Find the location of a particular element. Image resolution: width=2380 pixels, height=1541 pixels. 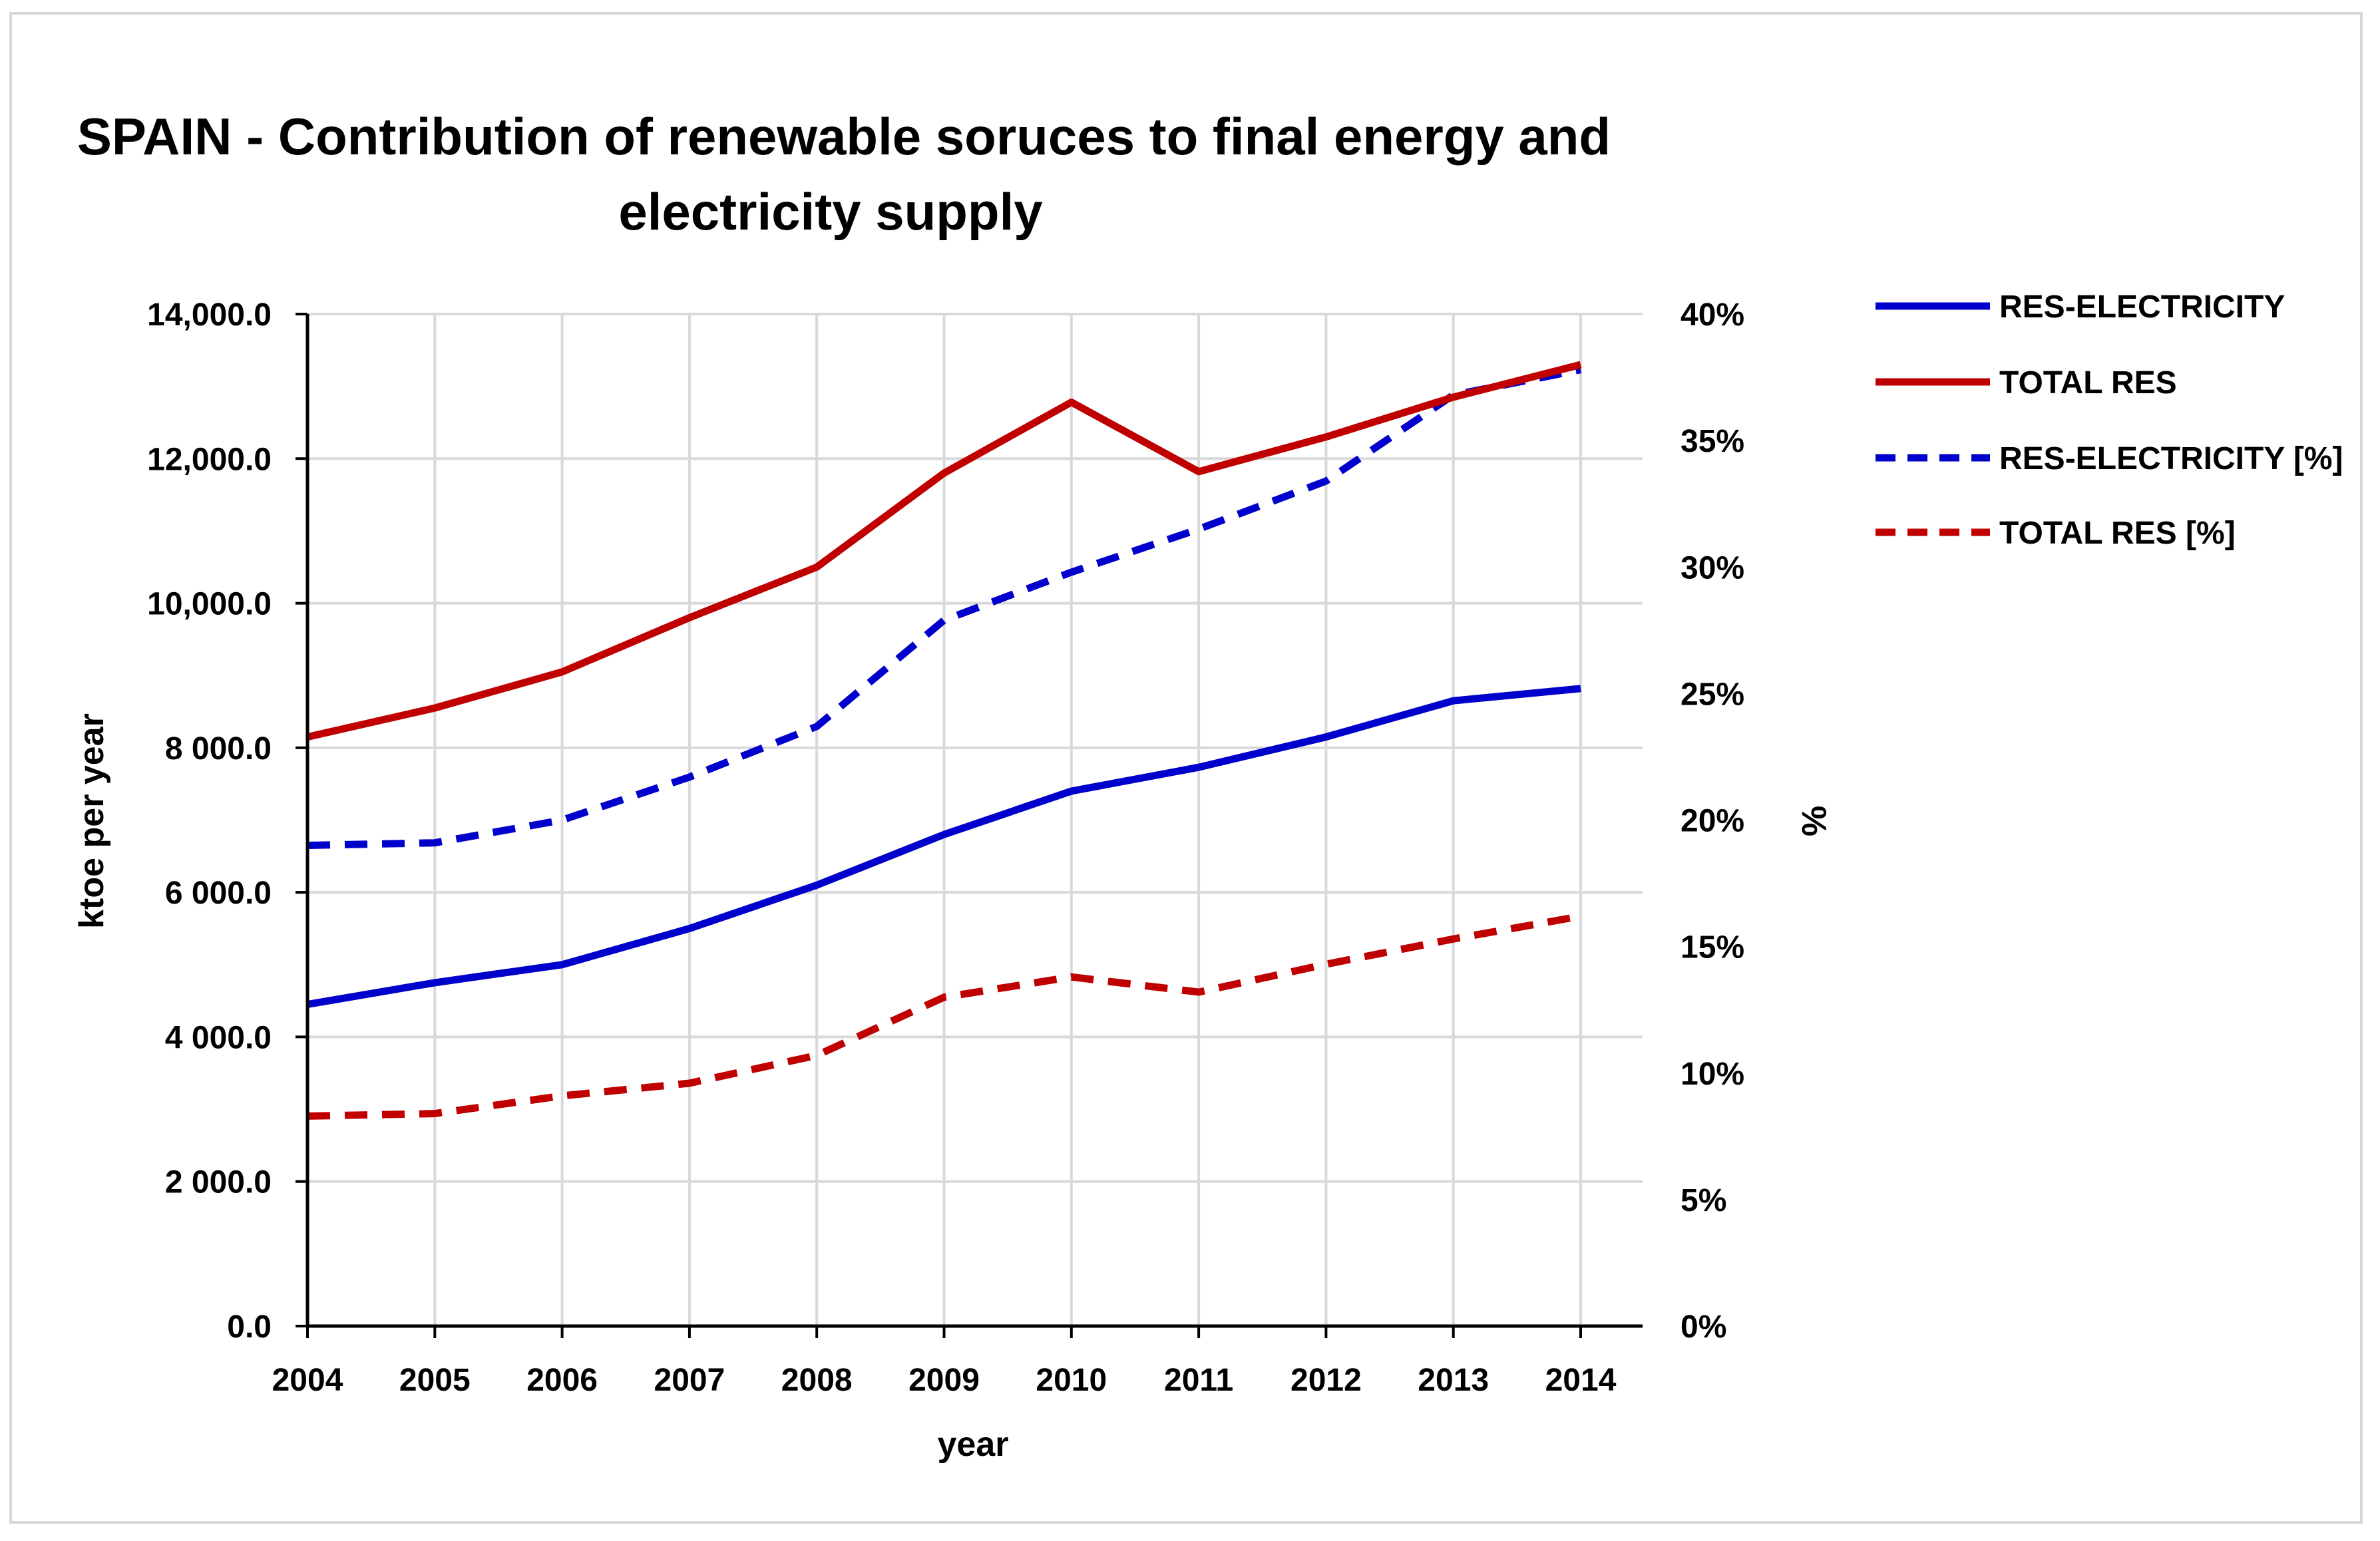

y-tick-label: 14,000.0 is located at coordinates (209, 315).